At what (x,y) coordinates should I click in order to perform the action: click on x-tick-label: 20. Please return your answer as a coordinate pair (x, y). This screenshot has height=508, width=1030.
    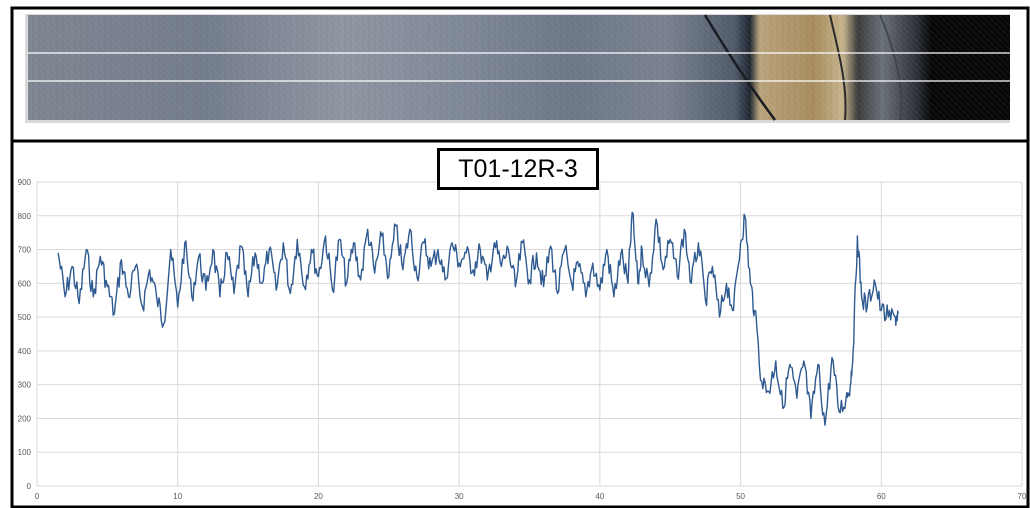
    Looking at the image, I should click on (318, 496).